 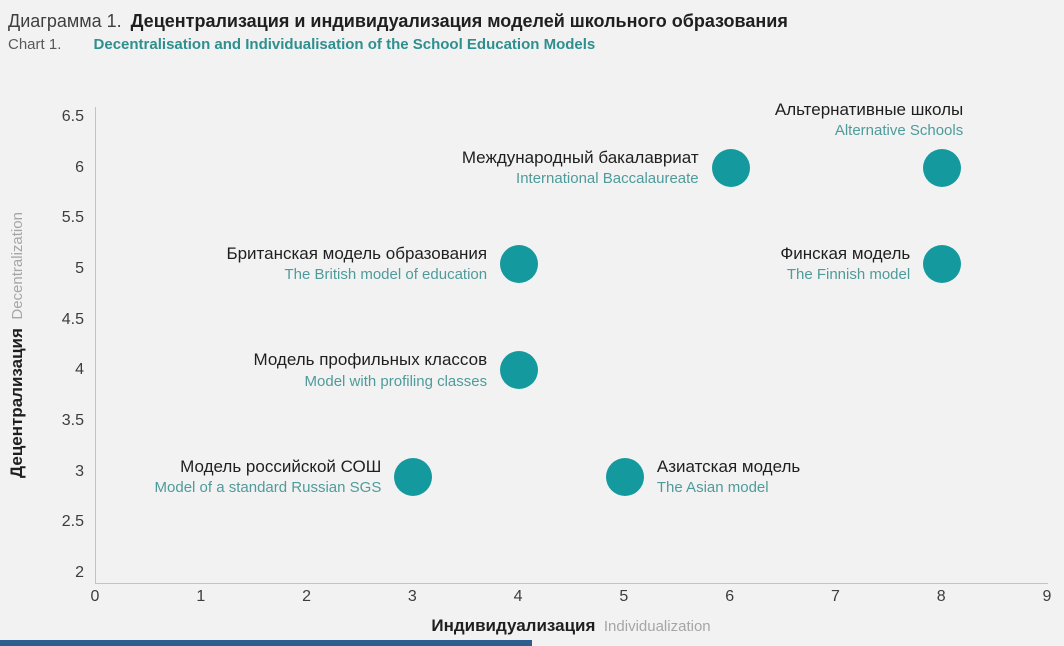 What do you see at coordinates (412, 596) in the screenshot?
I see `x-tick-label: 3` at bounding box center [412, 596].